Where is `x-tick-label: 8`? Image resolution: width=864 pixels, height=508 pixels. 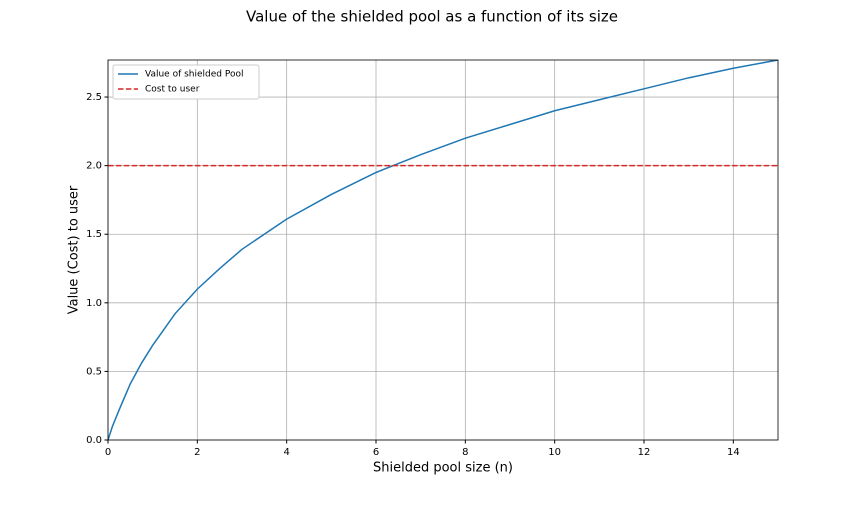
x-tick-label: 8 is located at coordinates (465, 452).